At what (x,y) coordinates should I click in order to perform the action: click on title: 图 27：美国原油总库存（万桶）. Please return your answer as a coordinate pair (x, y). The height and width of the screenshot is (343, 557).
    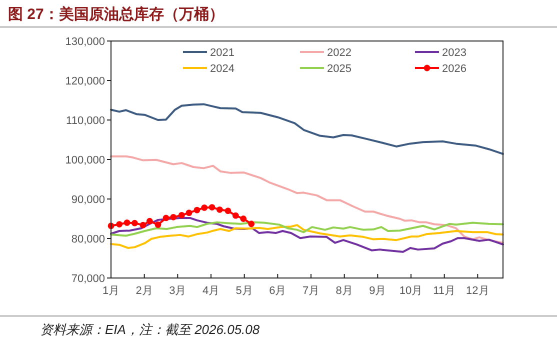
    Looking at the image, I should click on (116, 14).